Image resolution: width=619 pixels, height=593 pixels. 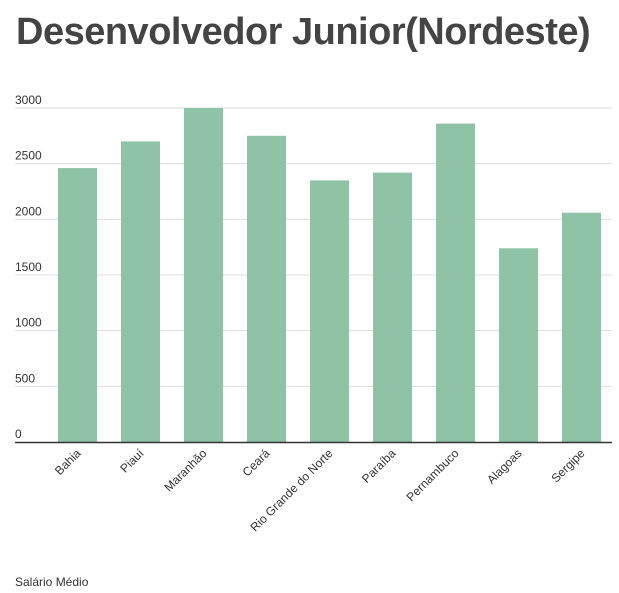 I want to click on x-tick-label: Alagoas, so click(x=504, y=466).